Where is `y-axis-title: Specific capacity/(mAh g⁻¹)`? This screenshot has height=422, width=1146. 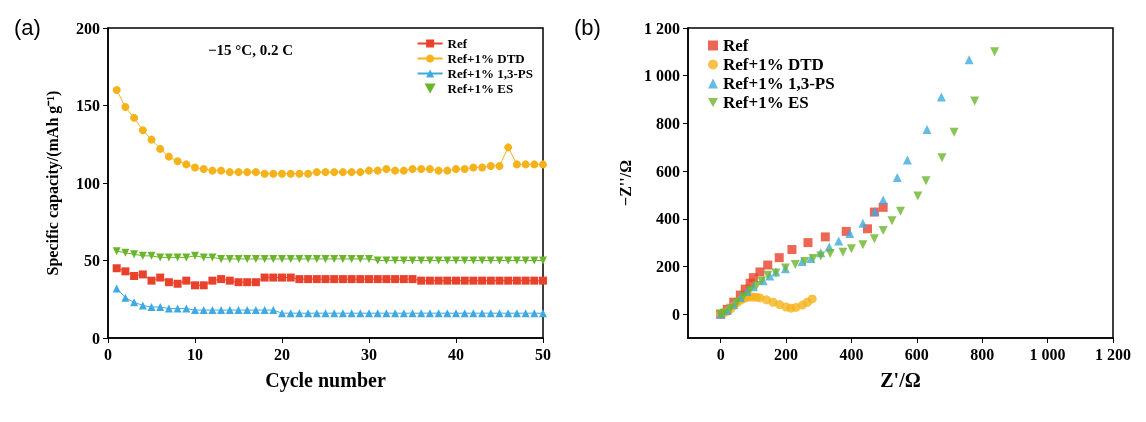 y-axis-title: Specific capacity/(mAh g⁻¹) is located at coordinates (52, 183).